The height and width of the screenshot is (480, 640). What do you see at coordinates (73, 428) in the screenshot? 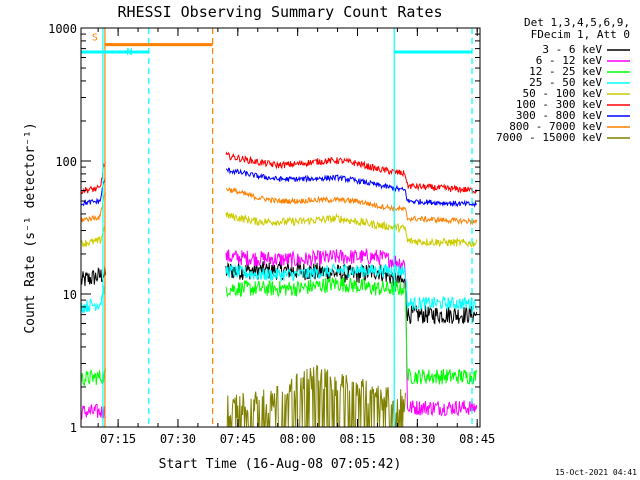
I see `y-tick-label: 1` at bounding box center [73, 428].